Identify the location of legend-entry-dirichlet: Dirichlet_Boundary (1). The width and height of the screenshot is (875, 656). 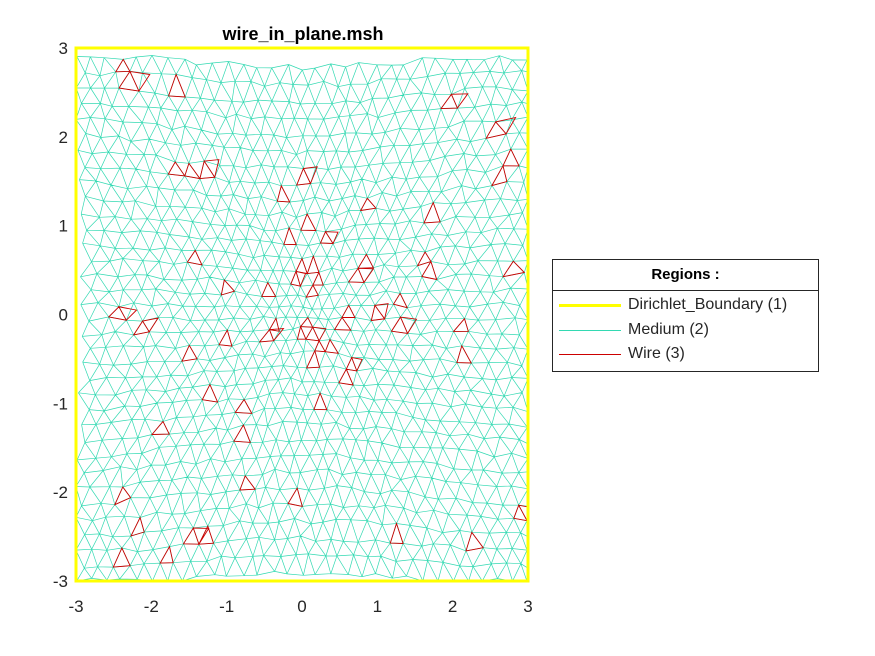
(685, 306).